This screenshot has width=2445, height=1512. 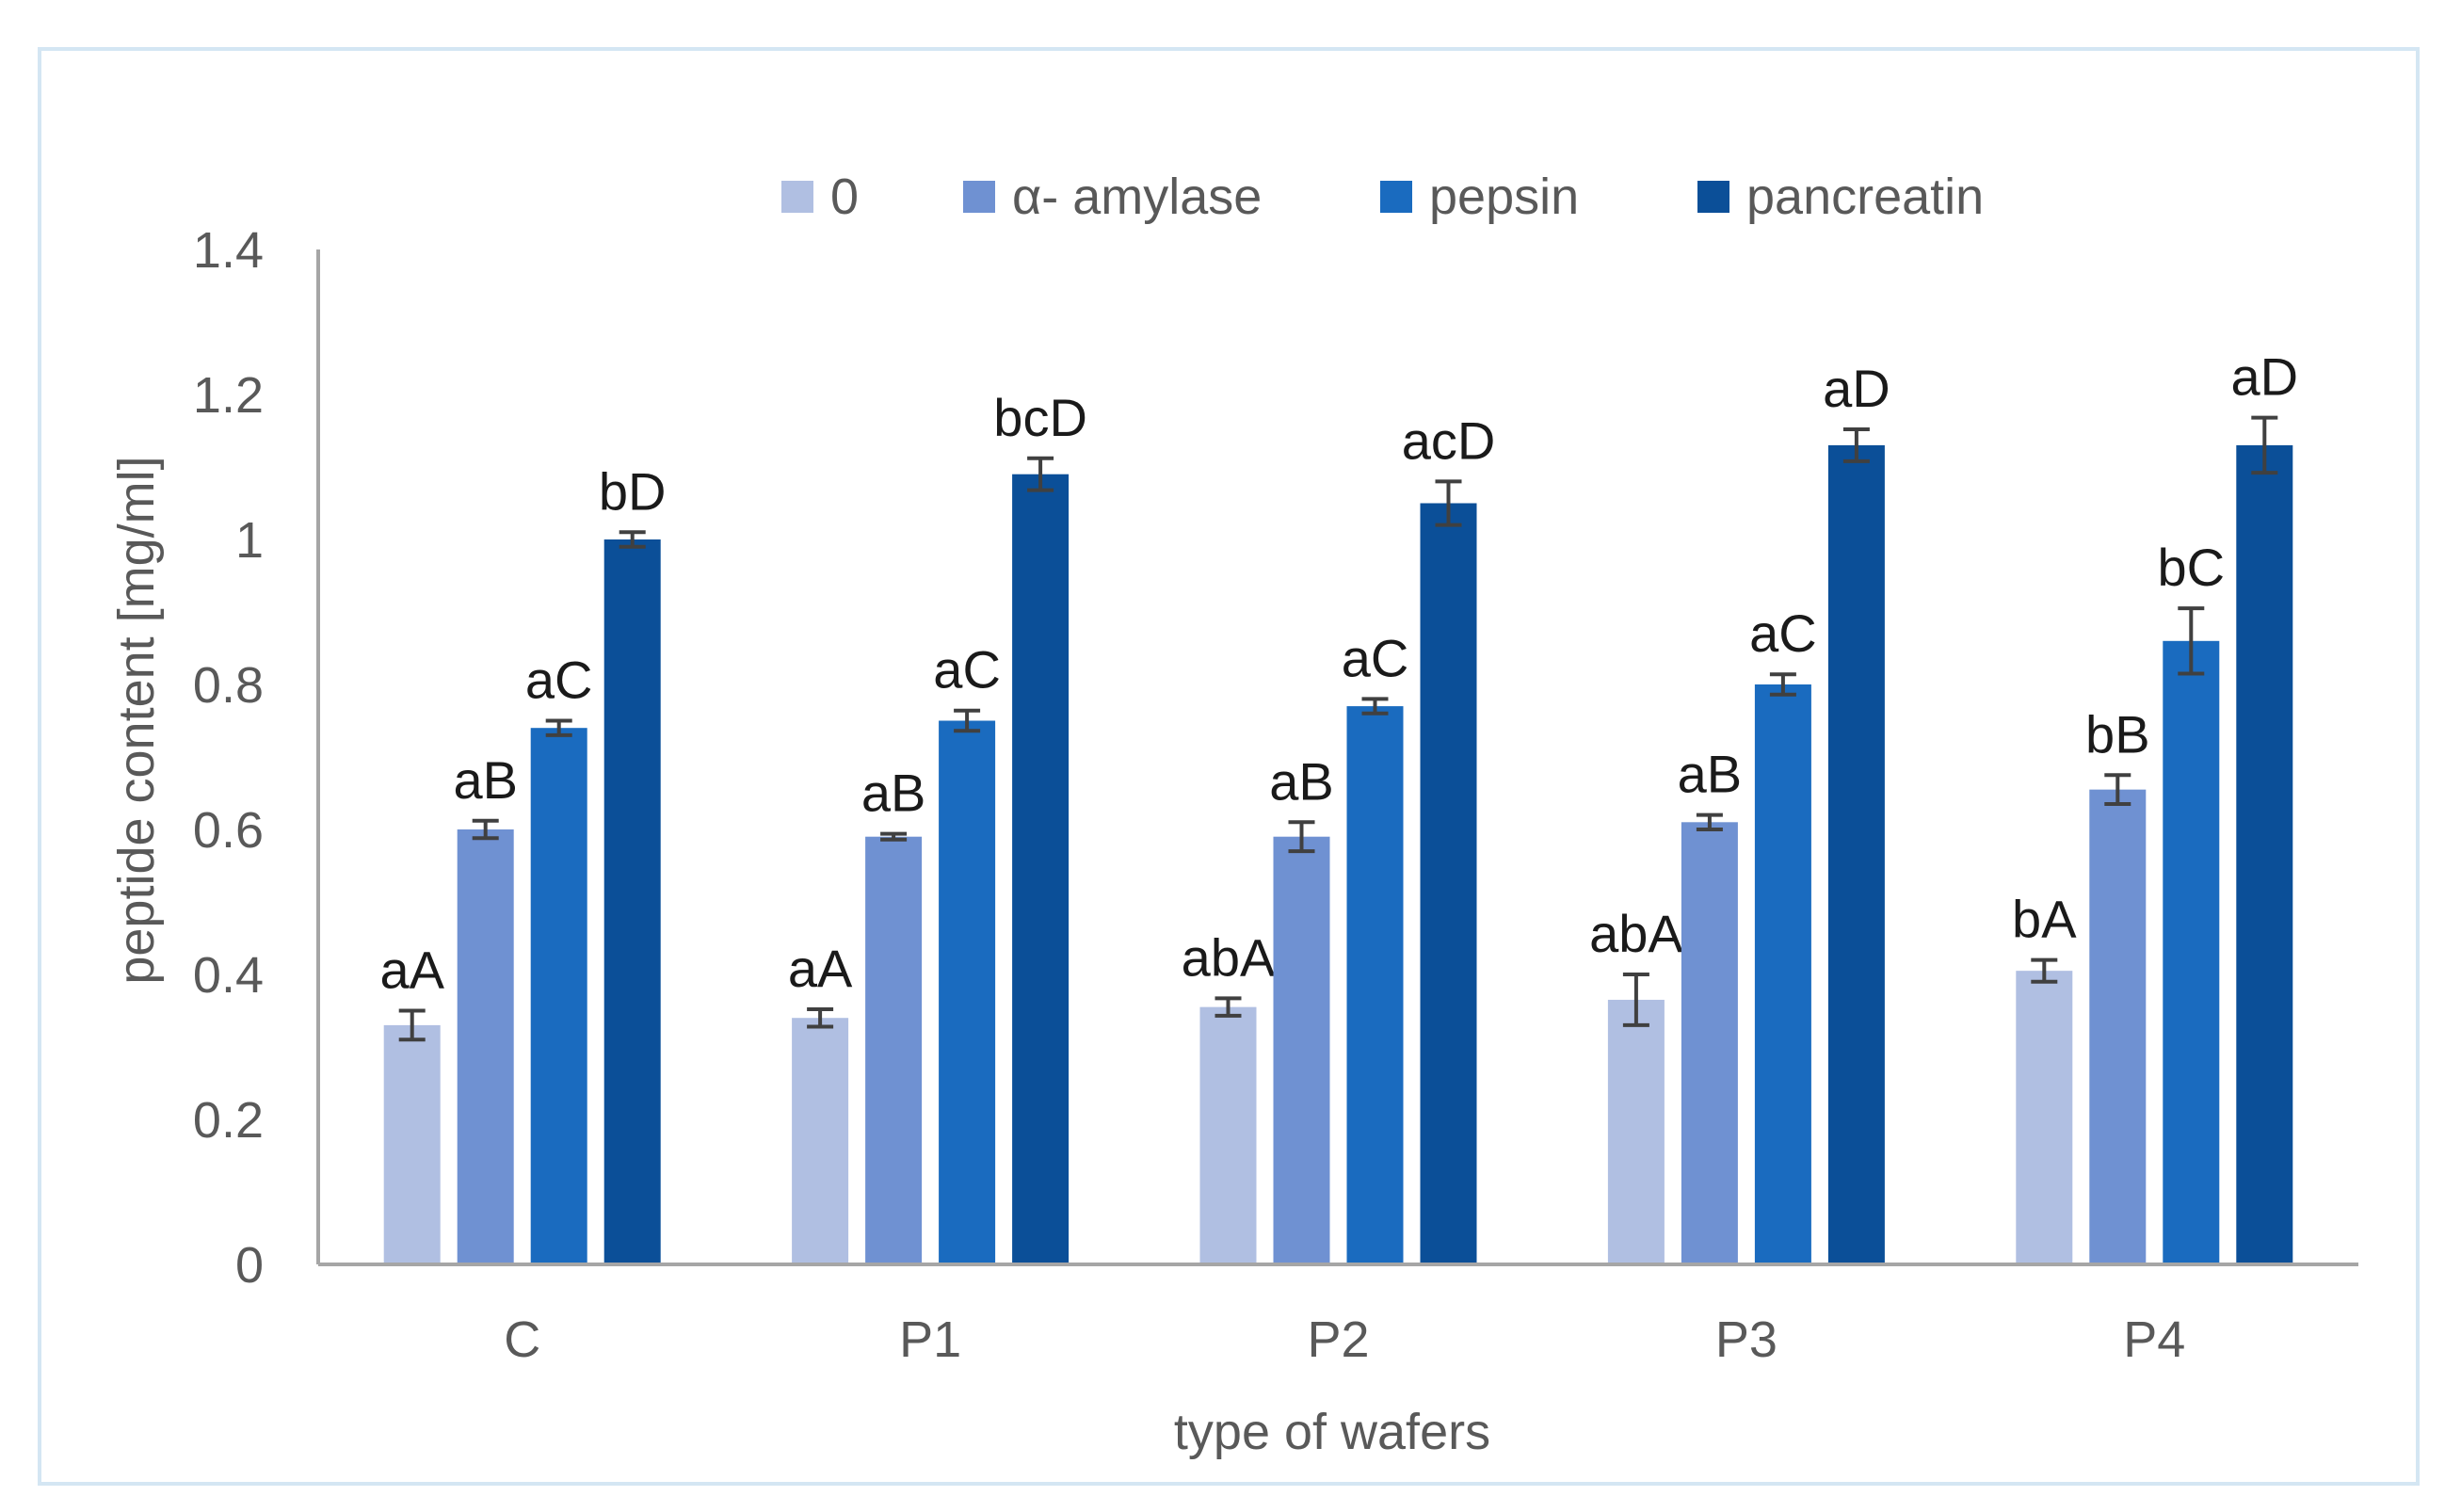 I want to click on y-axis-title: peptide content [mg/ml], so click(x=136, y=720).